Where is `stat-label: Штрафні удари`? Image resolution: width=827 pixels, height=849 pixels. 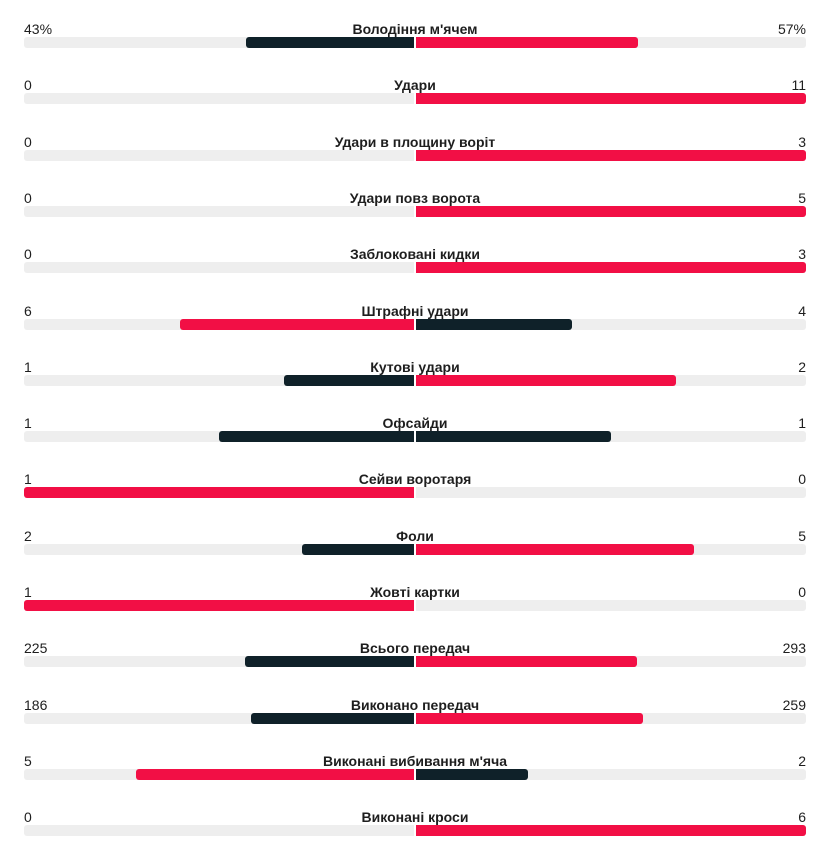 stat-label: Штрафні удари is located at coordinates (415, 310).